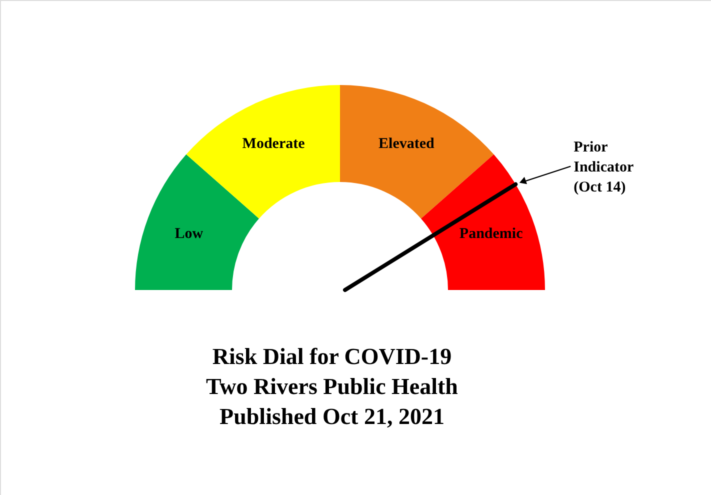 The width and height of the screenshot is (711, 495). I want to click on text: Prior Indicator (Oct 14), so click(604, 167).